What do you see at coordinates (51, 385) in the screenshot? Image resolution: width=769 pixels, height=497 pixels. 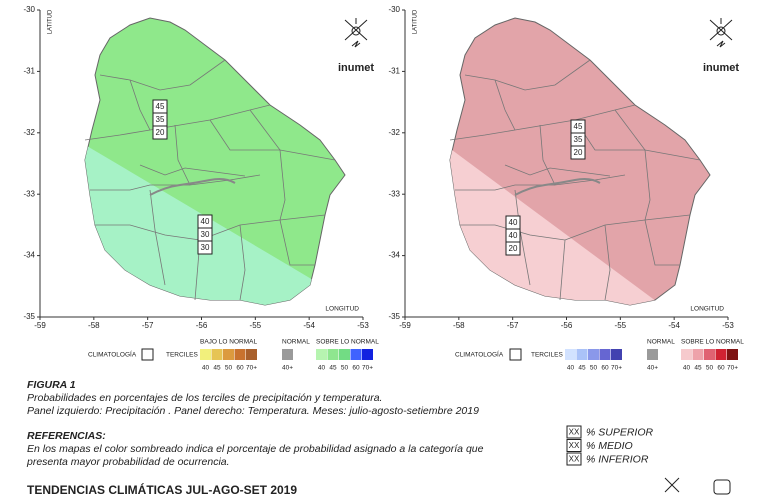 I see `figure-title: FIGURA 1` at bounding box center [51, 385].